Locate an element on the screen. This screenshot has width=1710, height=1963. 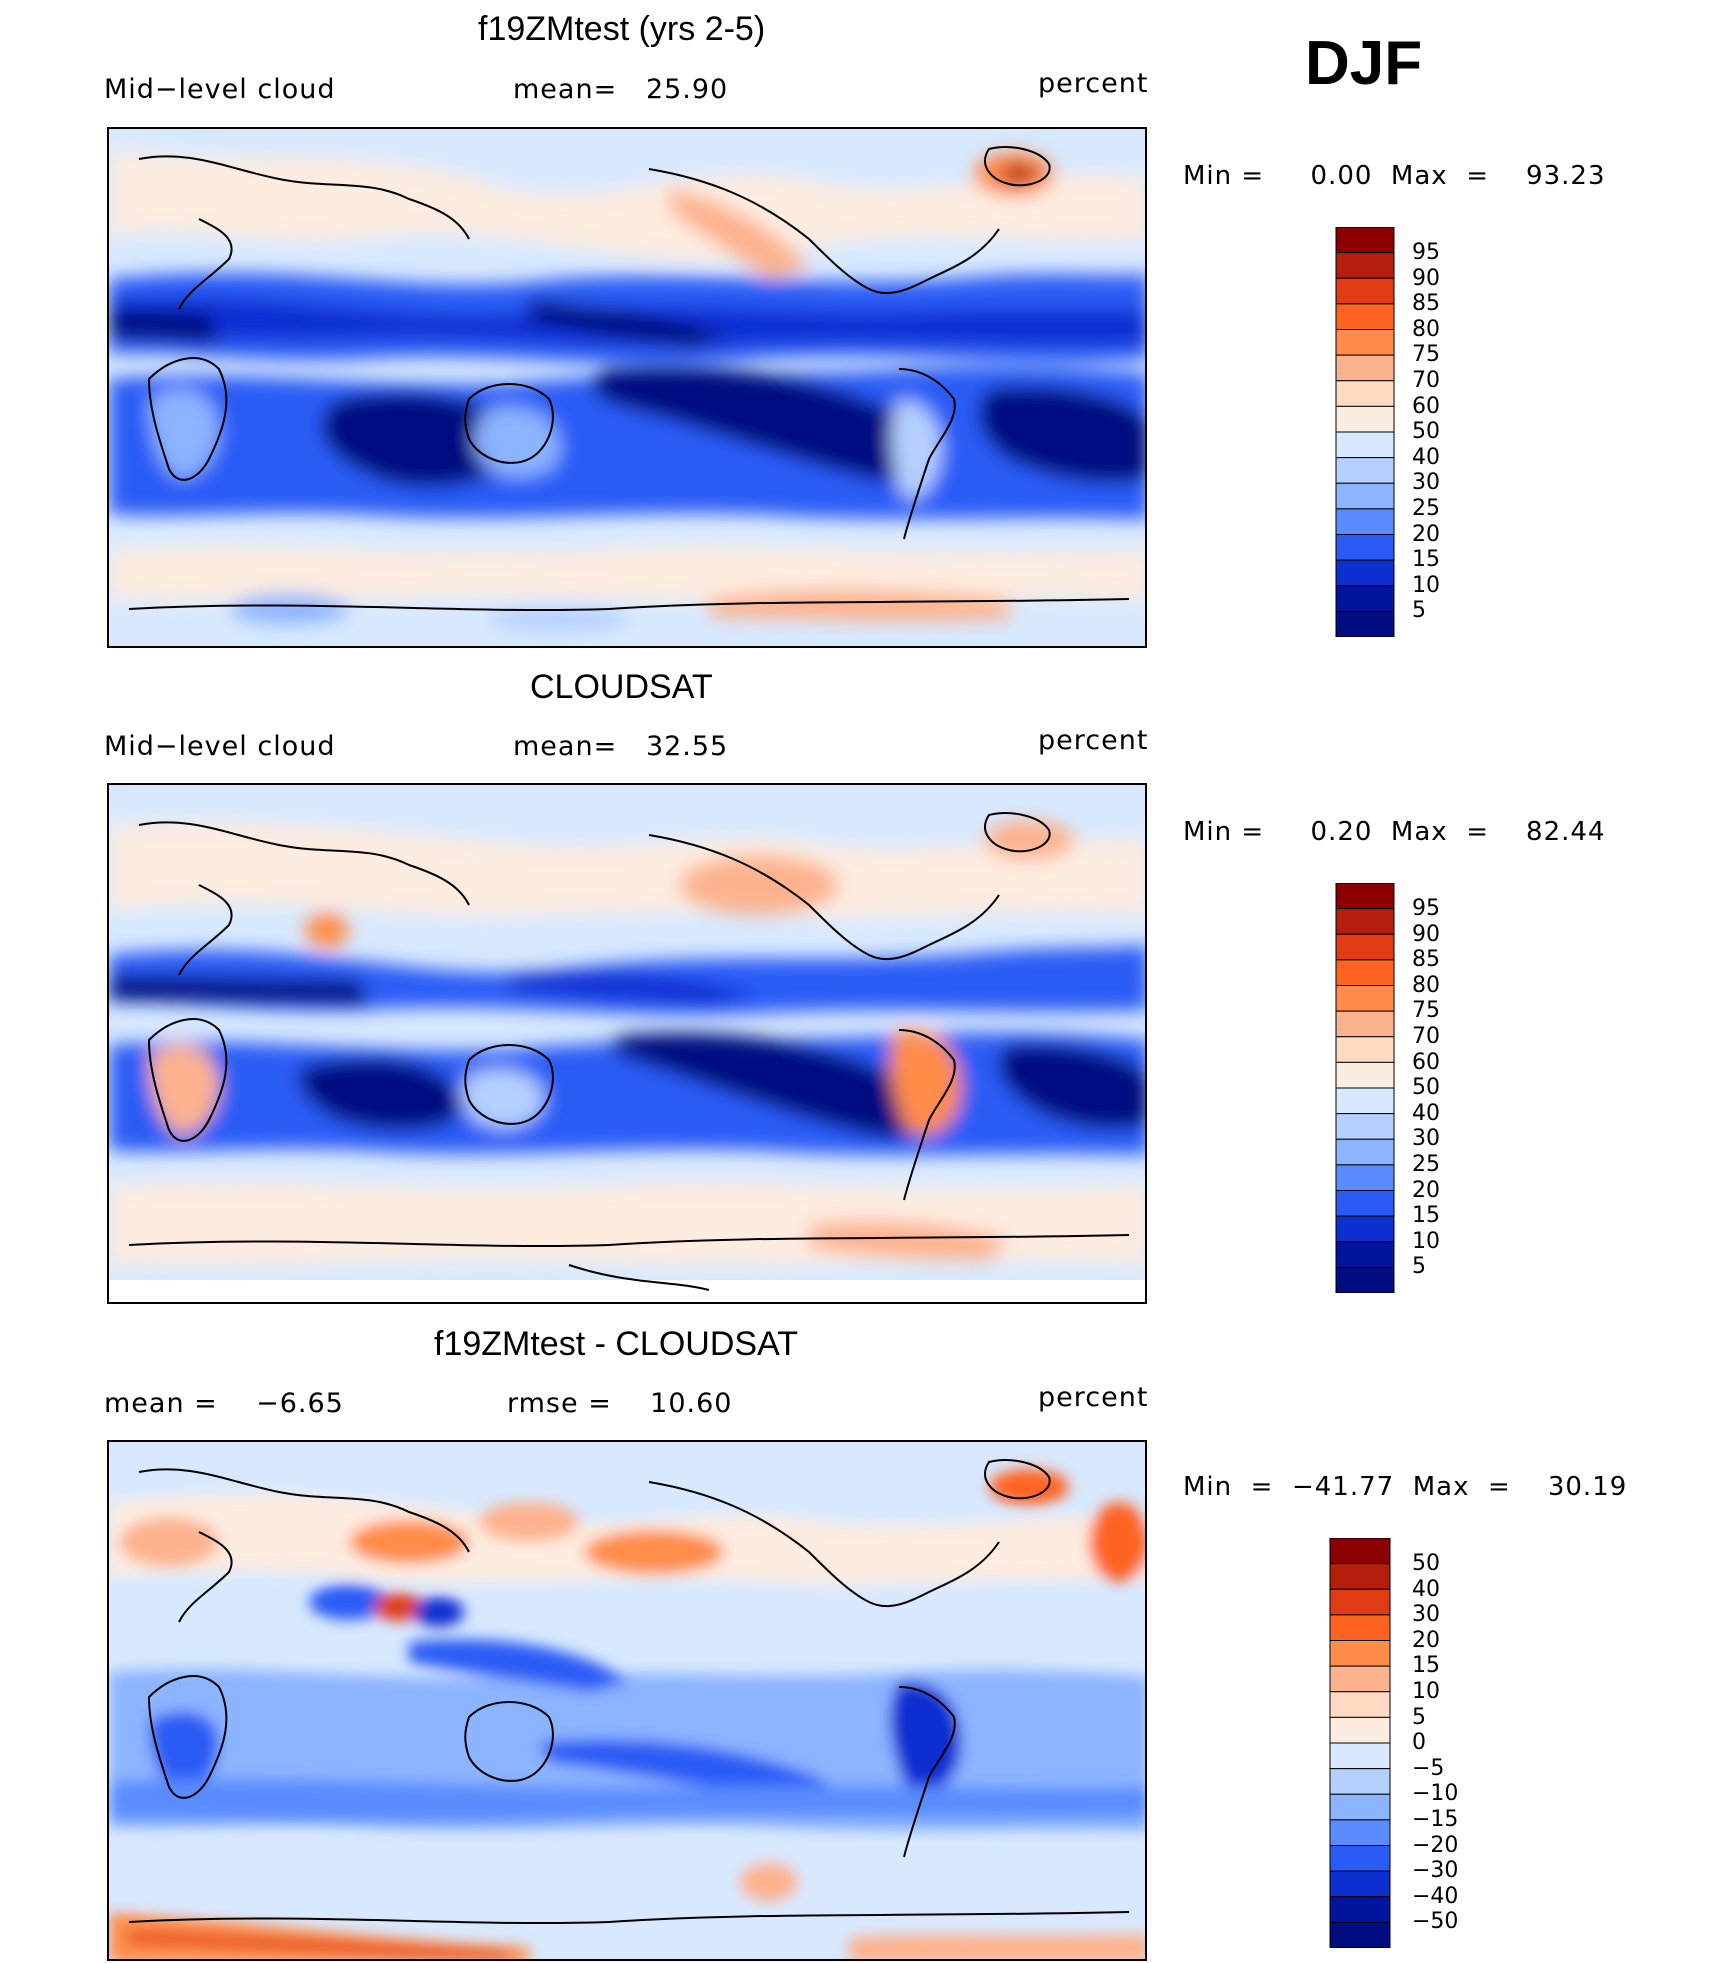
colorbar-model-swatches is located at coordinates (1365, 432).